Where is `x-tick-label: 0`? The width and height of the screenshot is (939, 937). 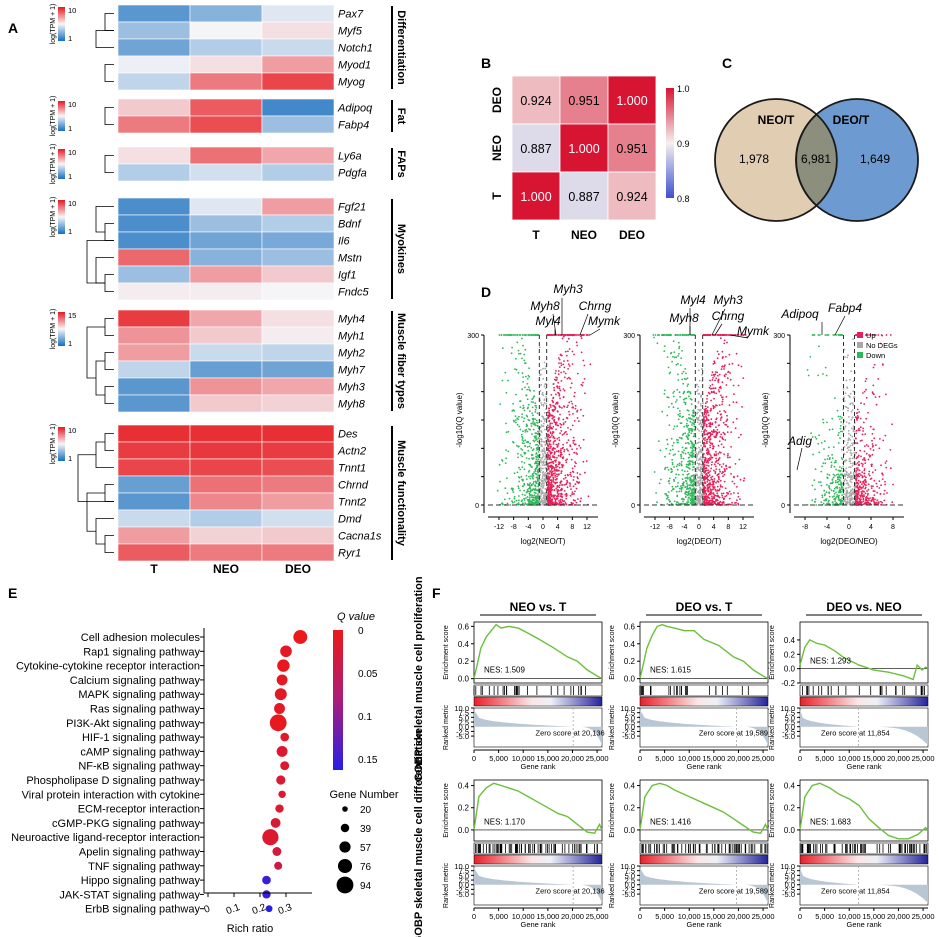
x-tick-label: 0 is located at coordinates (543, 527).